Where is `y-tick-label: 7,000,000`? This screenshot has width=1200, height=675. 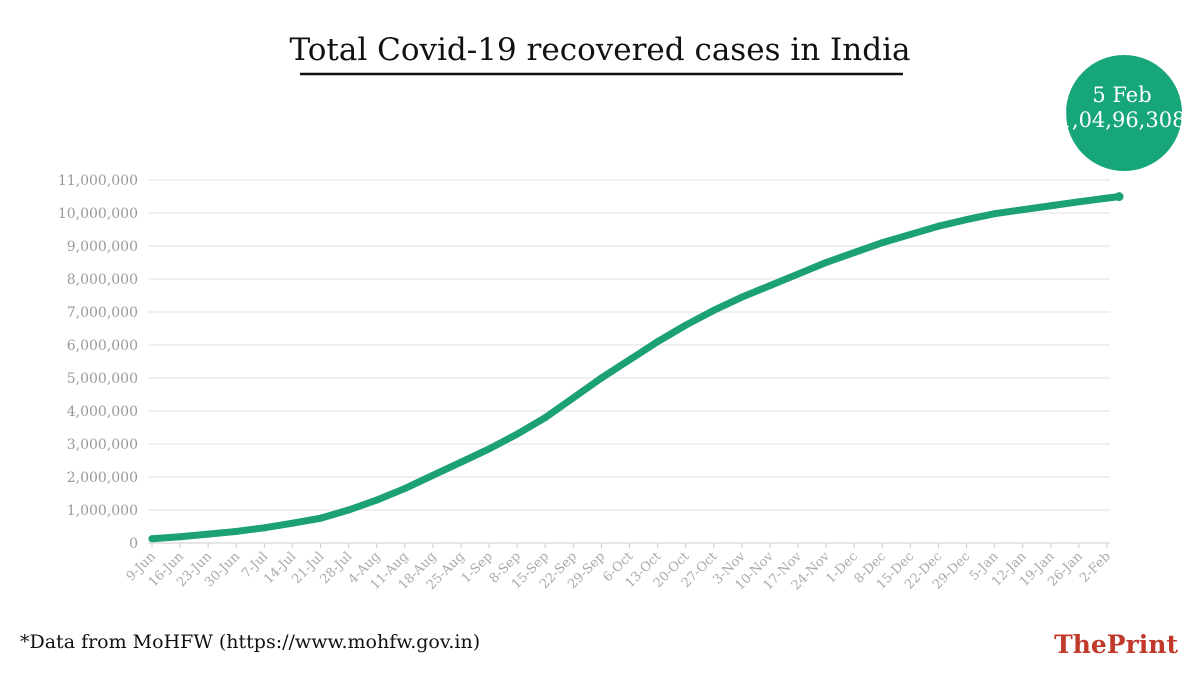 y-tick-label: 7,000,000 is located at coordinates (102, 313).